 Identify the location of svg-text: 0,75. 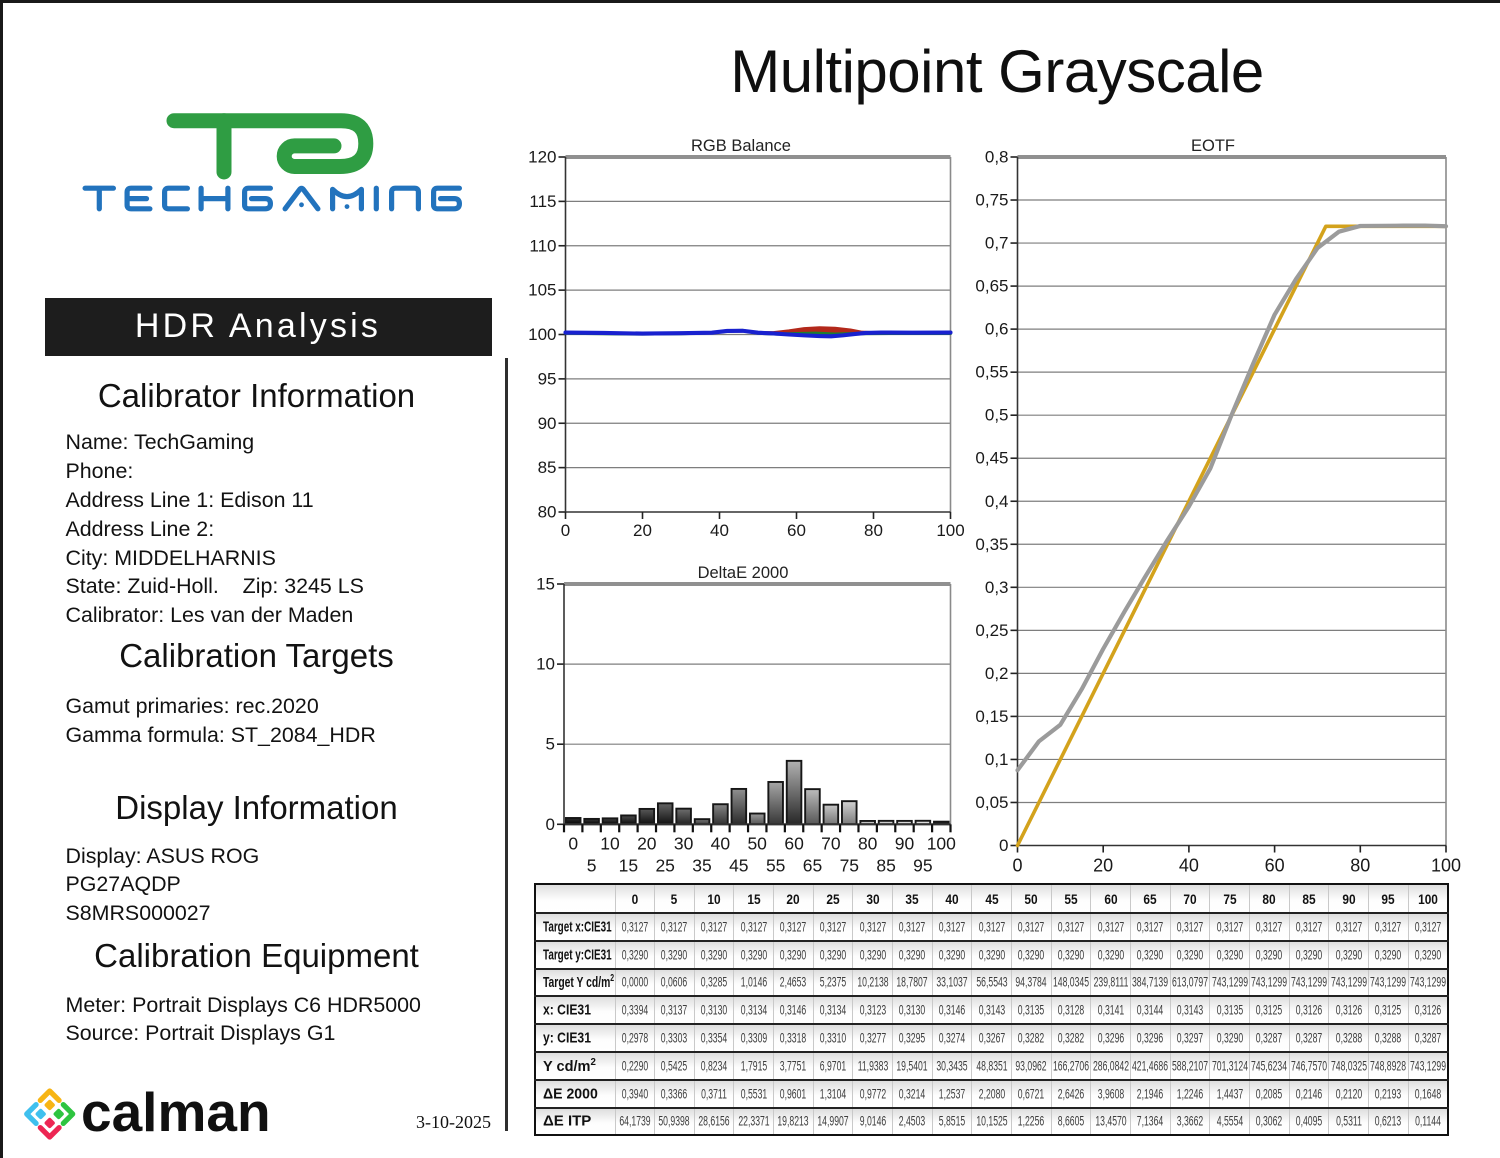
(991, 200).